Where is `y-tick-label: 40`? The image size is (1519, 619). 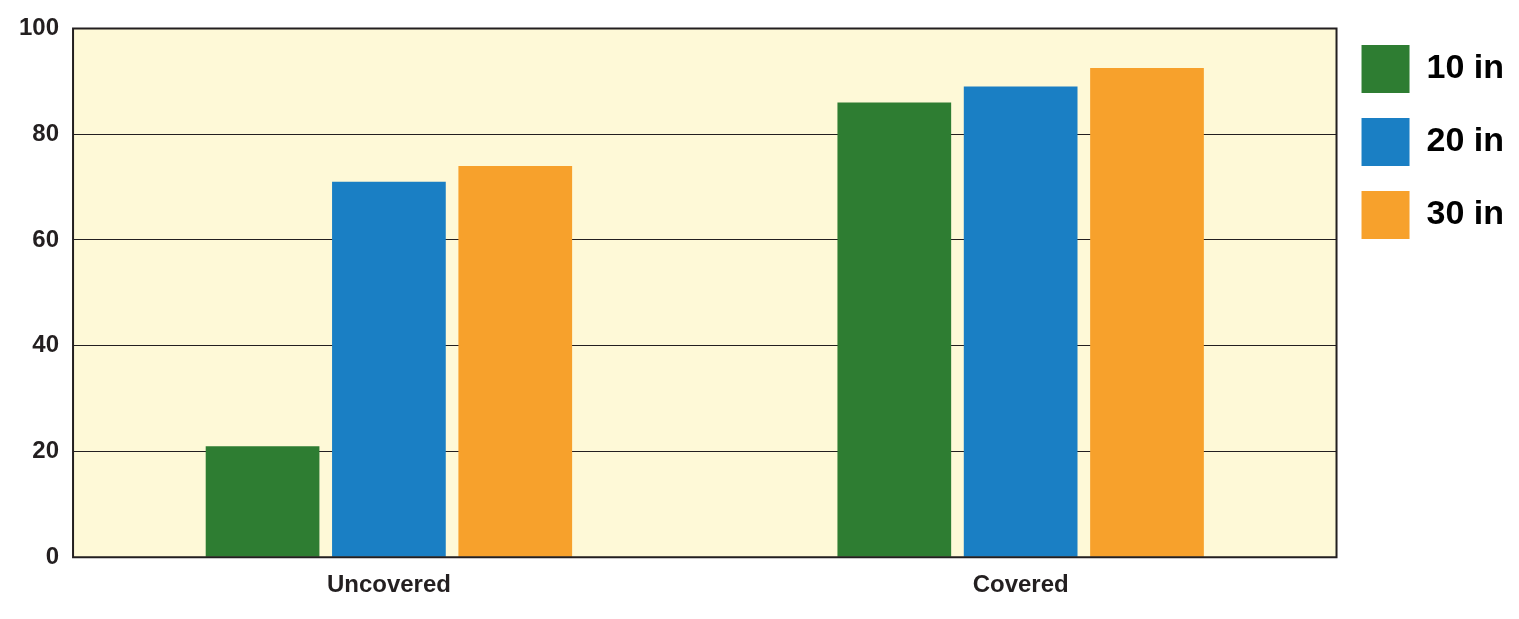 y-tick-label: 40 is located at coordinates (46, 344).